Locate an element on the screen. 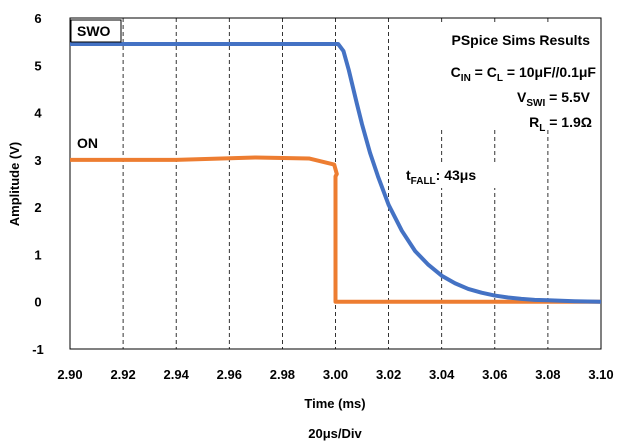 Image resolution: width=623 pixels, height=445 pixels. x-tick-label: 2.92 is located at coordinates (122, 374).